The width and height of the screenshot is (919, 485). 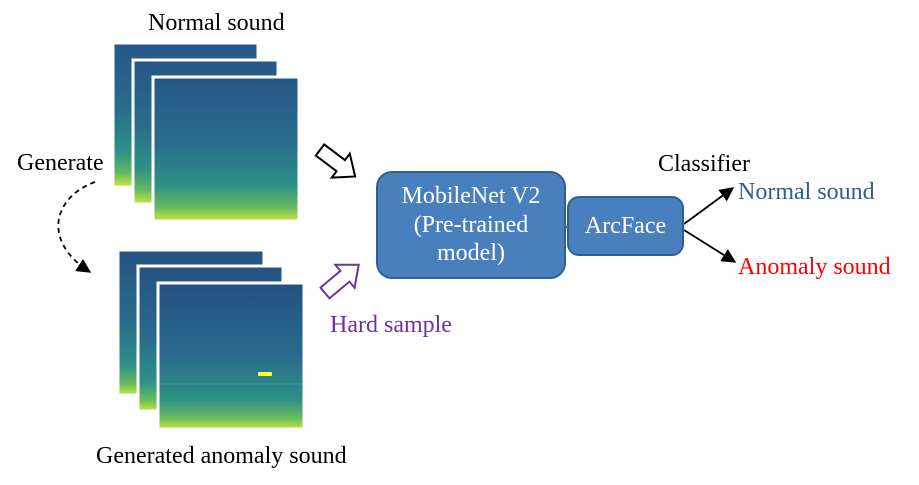 What do you see at coordinates (709, 206) in the screenshot?
I see `normal-output-arrow` at bounding box center [709, 206].